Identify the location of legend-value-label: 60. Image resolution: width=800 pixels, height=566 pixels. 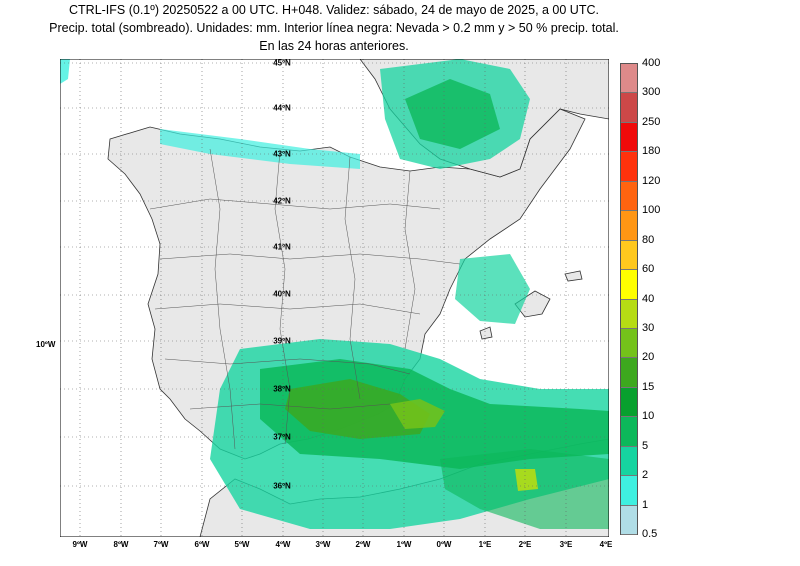
(648, 269).